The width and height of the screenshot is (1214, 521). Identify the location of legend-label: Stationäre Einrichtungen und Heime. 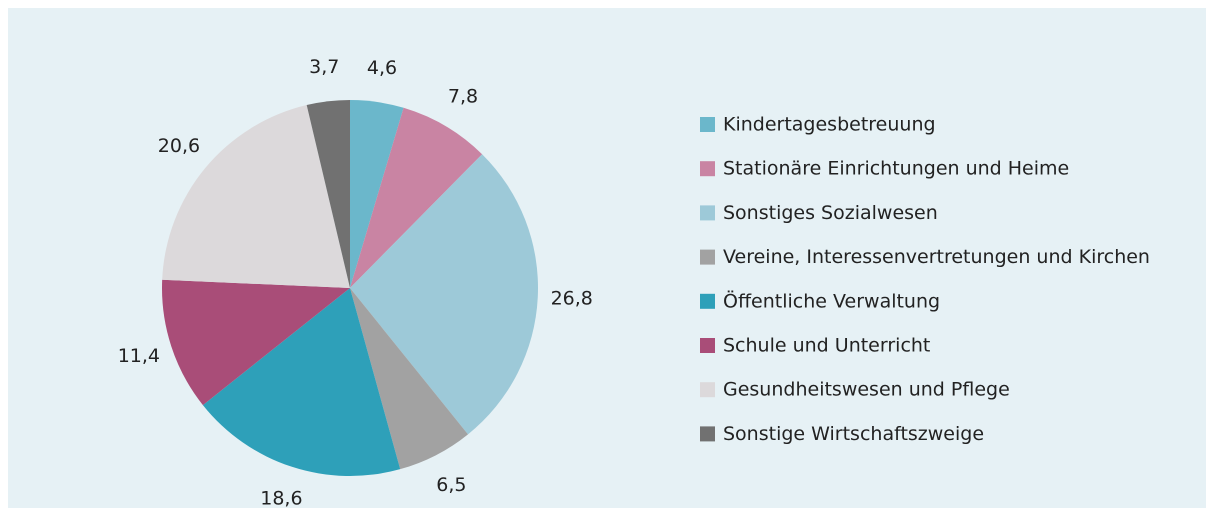
(896, 169).